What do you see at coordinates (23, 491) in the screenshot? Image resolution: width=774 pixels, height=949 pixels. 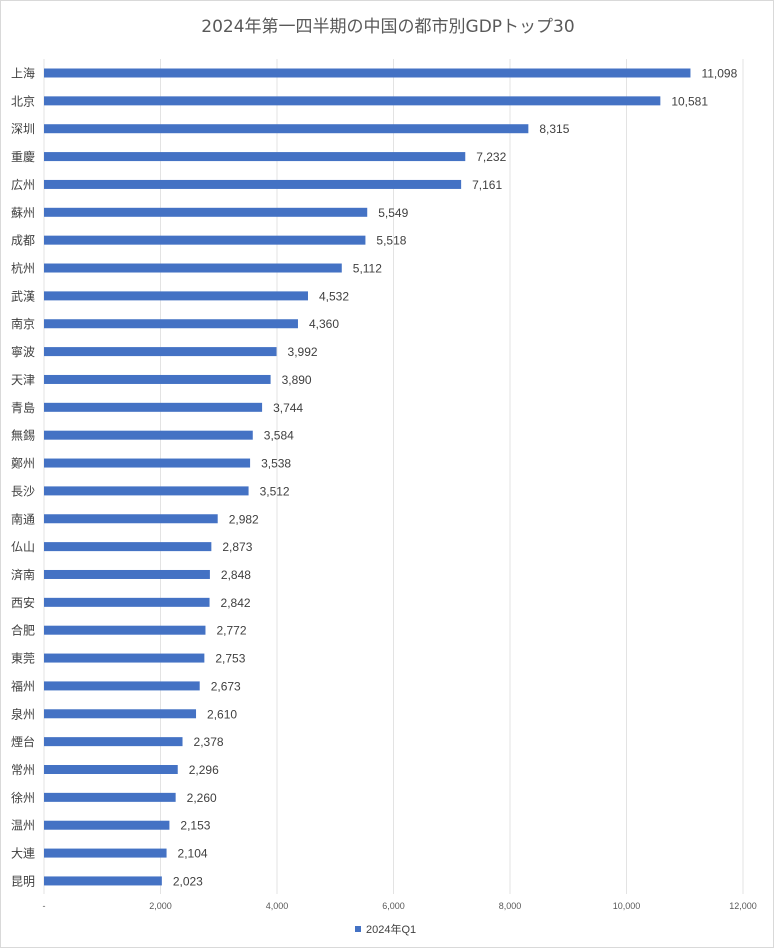 I see `category-label: 長沙` at bounding box center [23, 491].